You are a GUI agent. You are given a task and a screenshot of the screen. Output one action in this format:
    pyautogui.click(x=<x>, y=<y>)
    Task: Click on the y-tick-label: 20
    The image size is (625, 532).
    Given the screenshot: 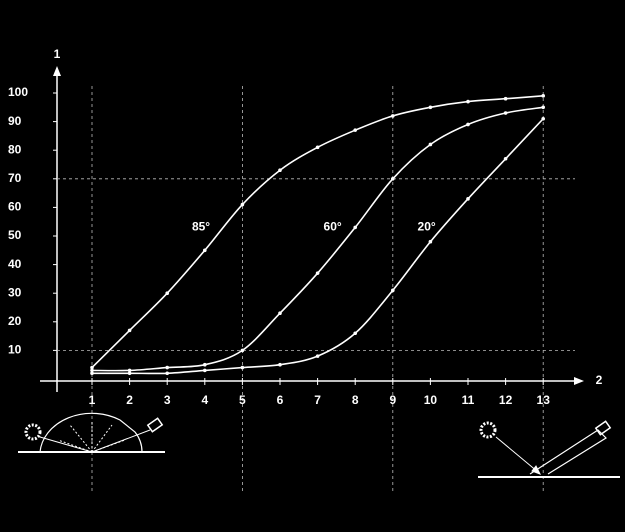 What is the action you would take?
    pyautogui.click(x=15, y=321)
    